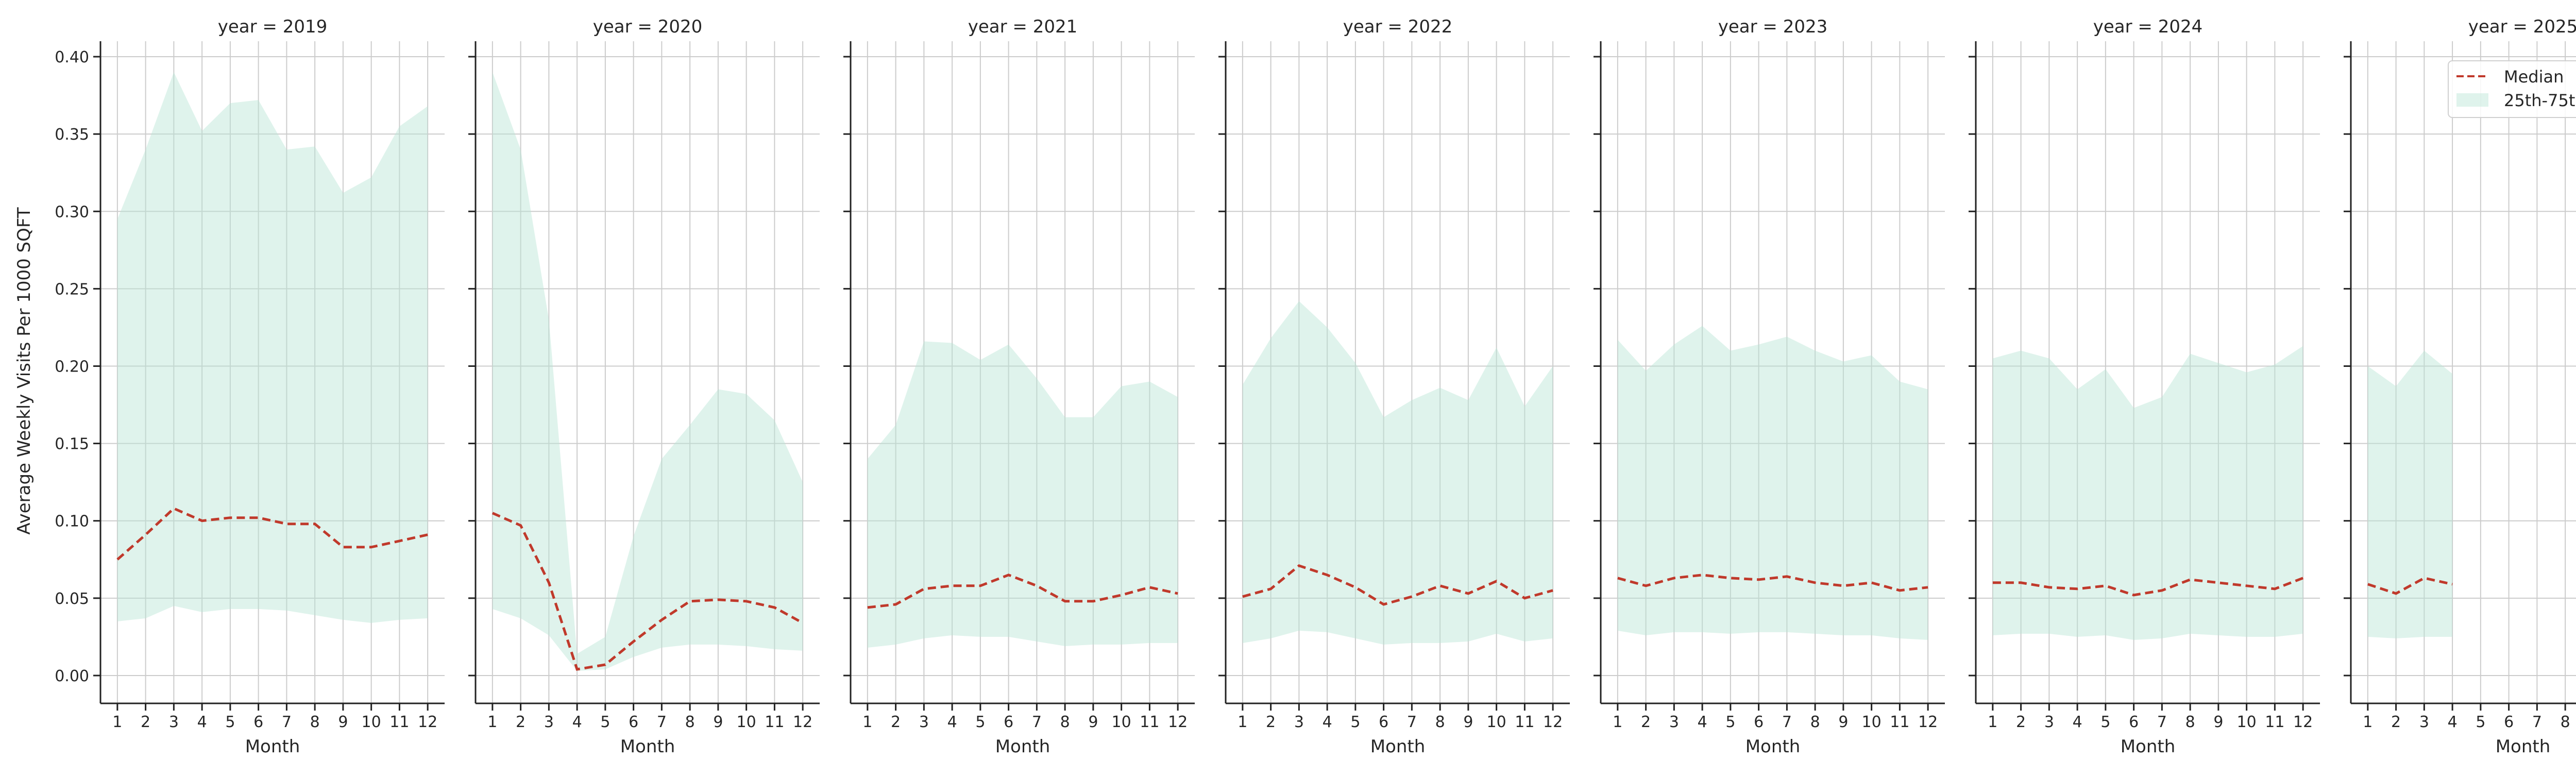  I want to click on legend-band-swatch, so click(2472, 100).